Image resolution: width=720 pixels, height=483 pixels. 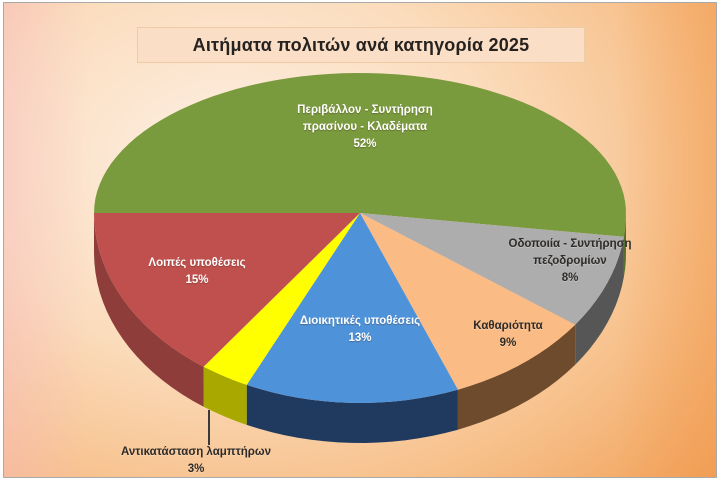 I want to click on slice-percent: 52%, so click(x=365, y=144).